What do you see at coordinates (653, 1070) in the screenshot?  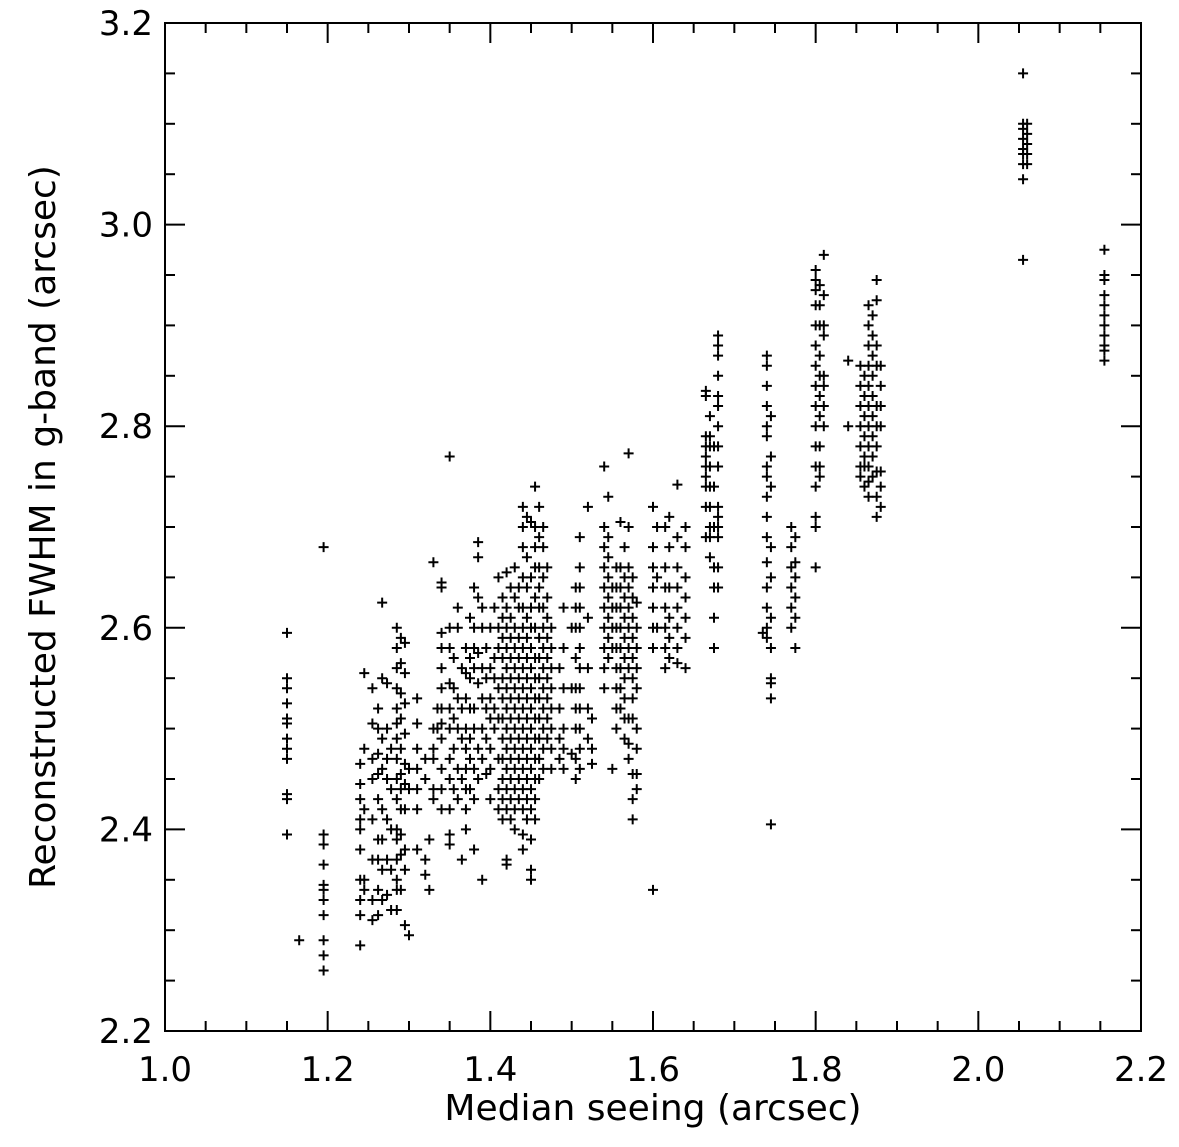 I see `x-tick-label: 1.6` at bounding box center [653, 1070].